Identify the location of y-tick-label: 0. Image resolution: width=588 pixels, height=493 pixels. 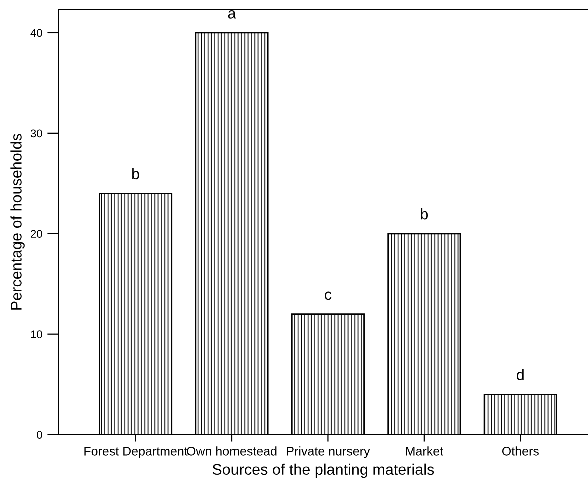
(39, 435).